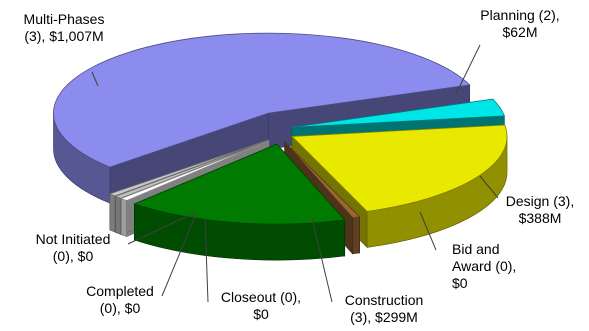 The image size is (589, 331). I want to click on slice-label-construction: Construction (3), $299M, so click(384, 308).